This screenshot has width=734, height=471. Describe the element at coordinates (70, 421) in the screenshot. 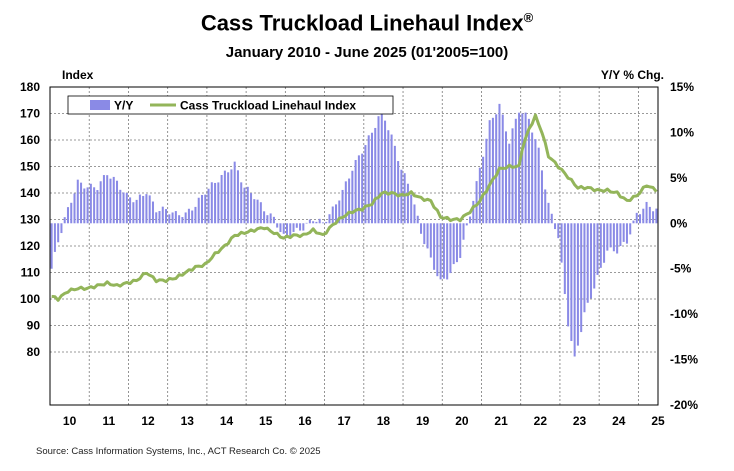

I see `x-tick-label: 10` at that location.